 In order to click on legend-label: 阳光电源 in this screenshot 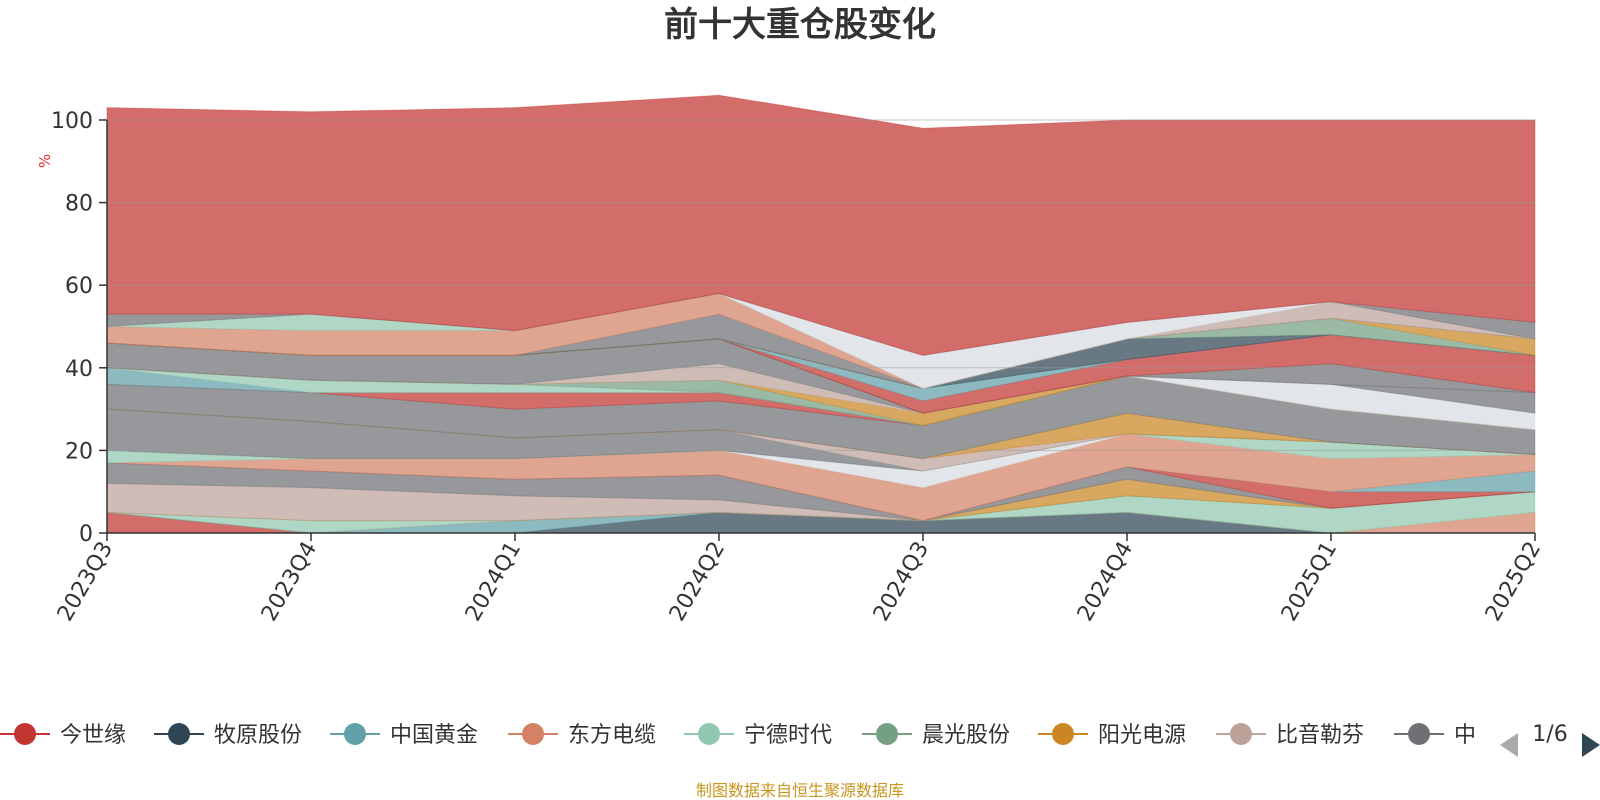, I will do `click(1142, 735)`.